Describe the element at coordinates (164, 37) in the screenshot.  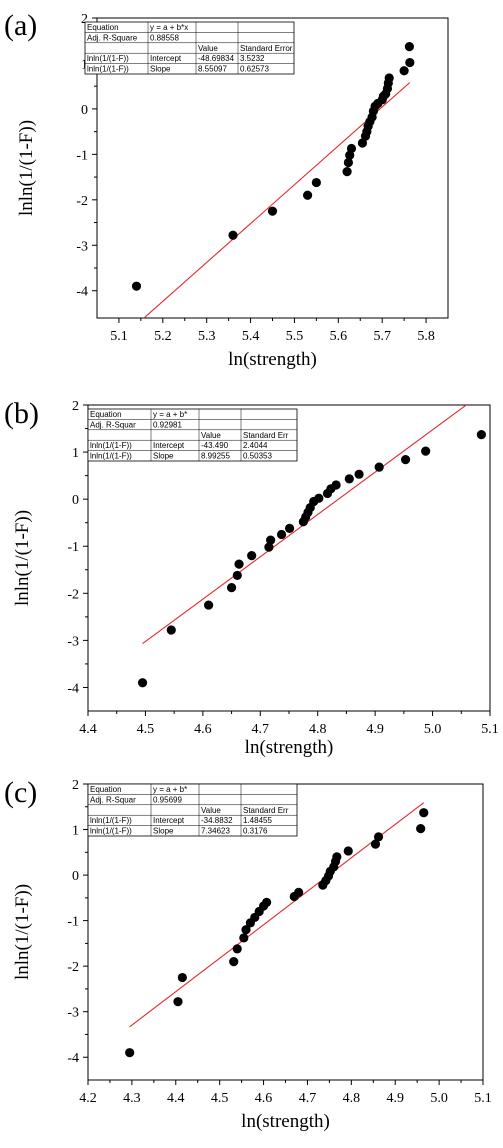
I see `table-cell: 0.88558` at that location.